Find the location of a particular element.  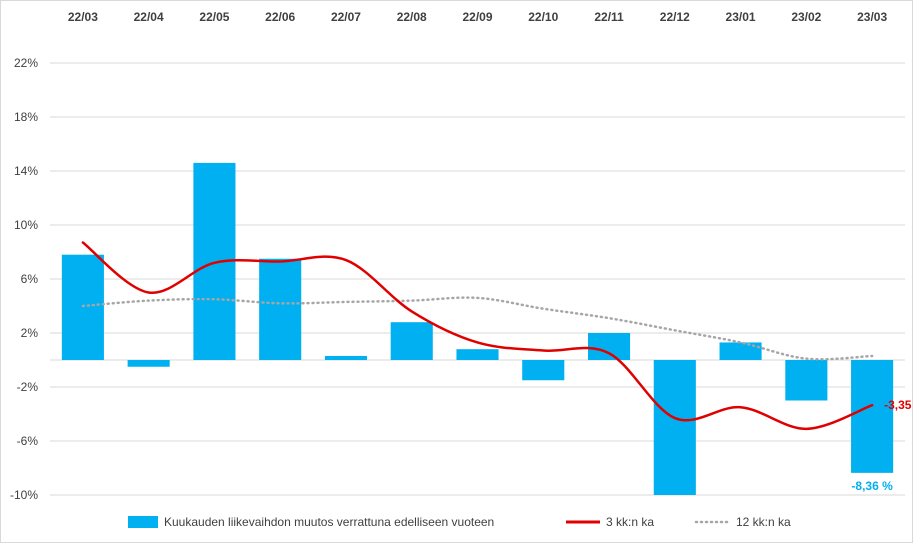

y-tick-label: 10% is located at coordinates (26, 225).